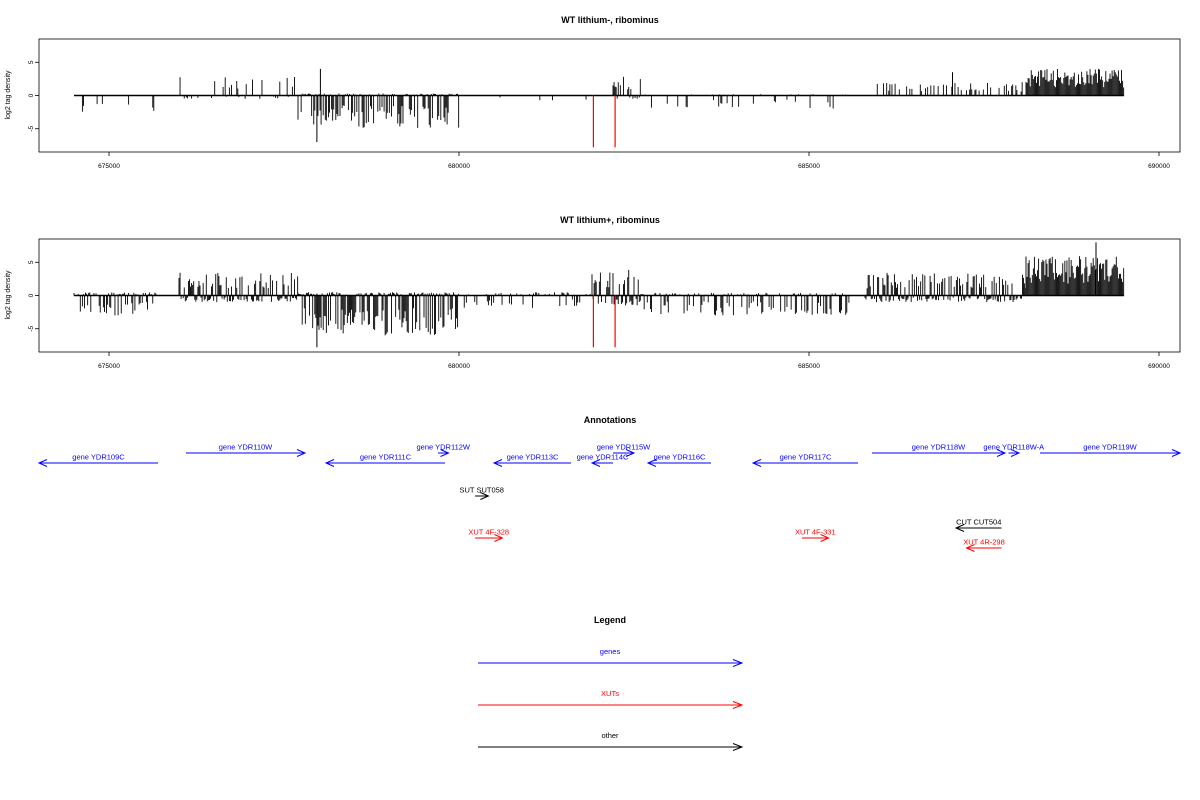 The height and width of the screenshot is (800, 1200). I want to click on feature-label: gene YDR111C, so click(386, 457).